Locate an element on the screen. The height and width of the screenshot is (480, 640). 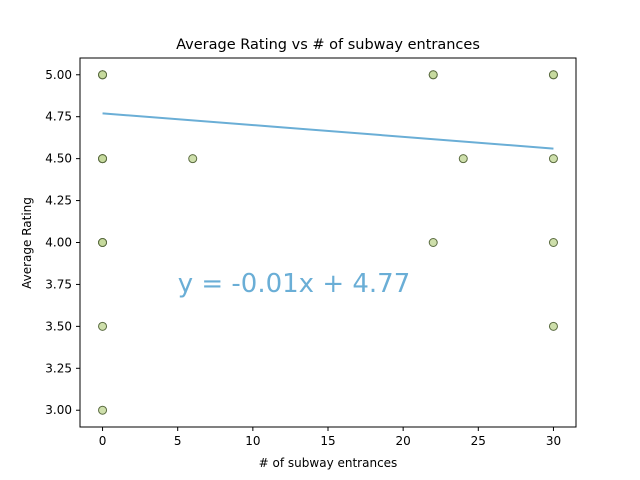
y-tick-label: 3.00 is located at coordinates (58, 410).